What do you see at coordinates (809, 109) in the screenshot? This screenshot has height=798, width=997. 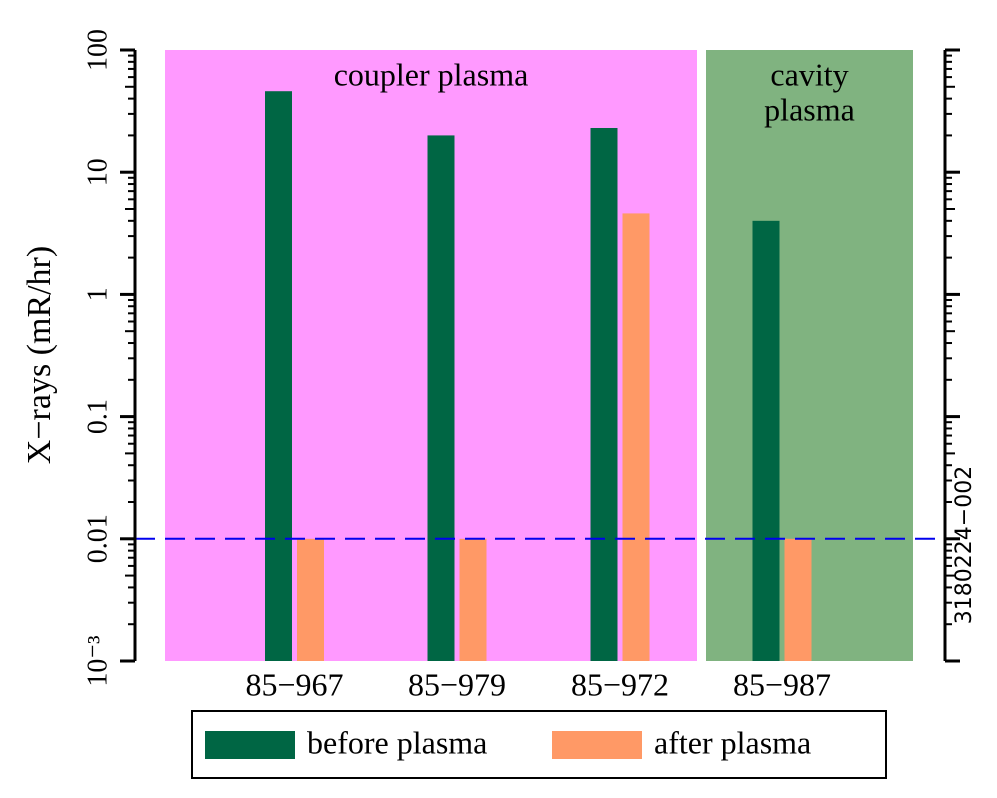 I see `region-label: plasma` at bounding box center [809, 109].